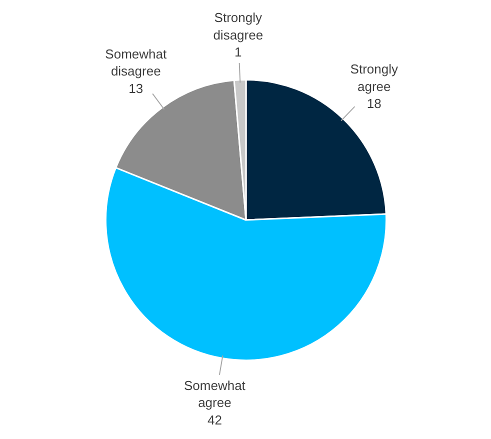 The width and height of the screenshot is (491, 439). What do you see at coordinates (136, 88) in the screenshot?
I see `data-label: 13` at bounding box center [136, 88].